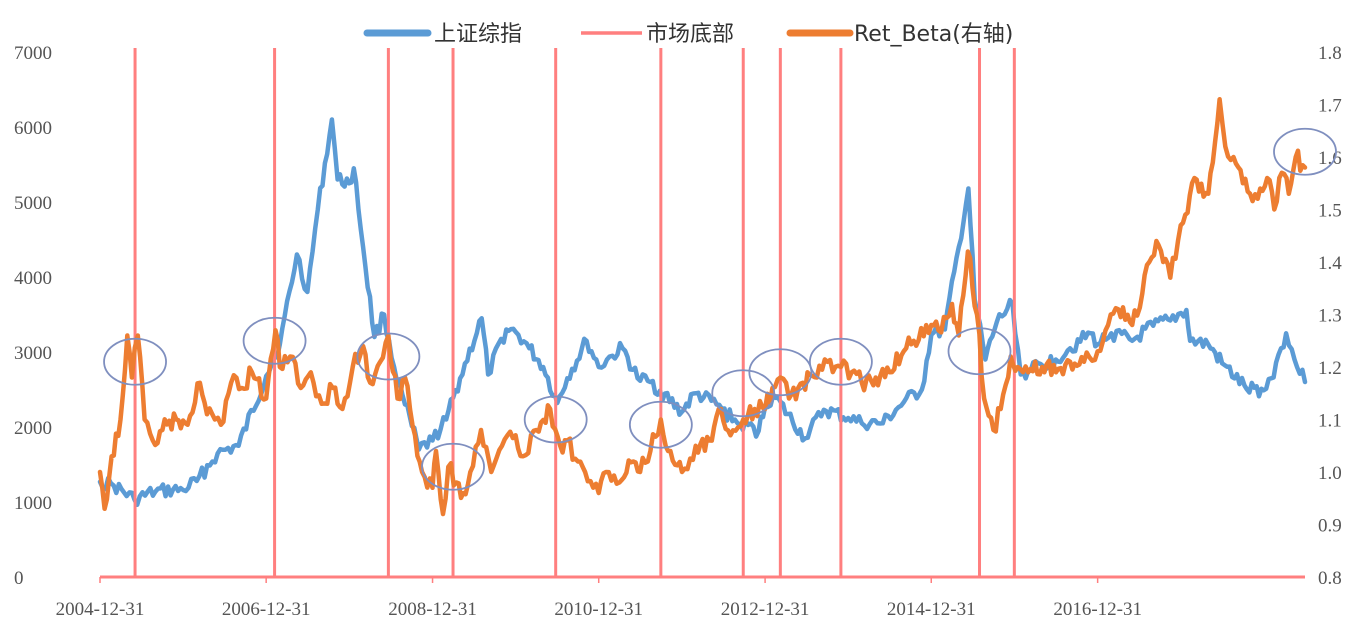 This screenshot has width=1371, height=633. I want to click on x-tick-label: 2008-12-31, so click(432, 609).